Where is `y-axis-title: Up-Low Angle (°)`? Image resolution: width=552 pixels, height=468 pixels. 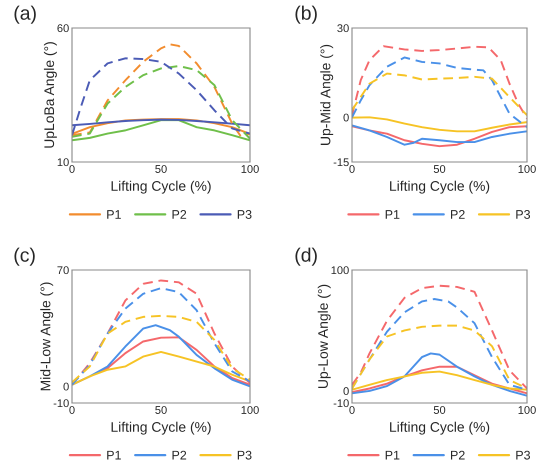 y-axis-title: Up-Low Angle (°) is located at coordinates (324, 336).